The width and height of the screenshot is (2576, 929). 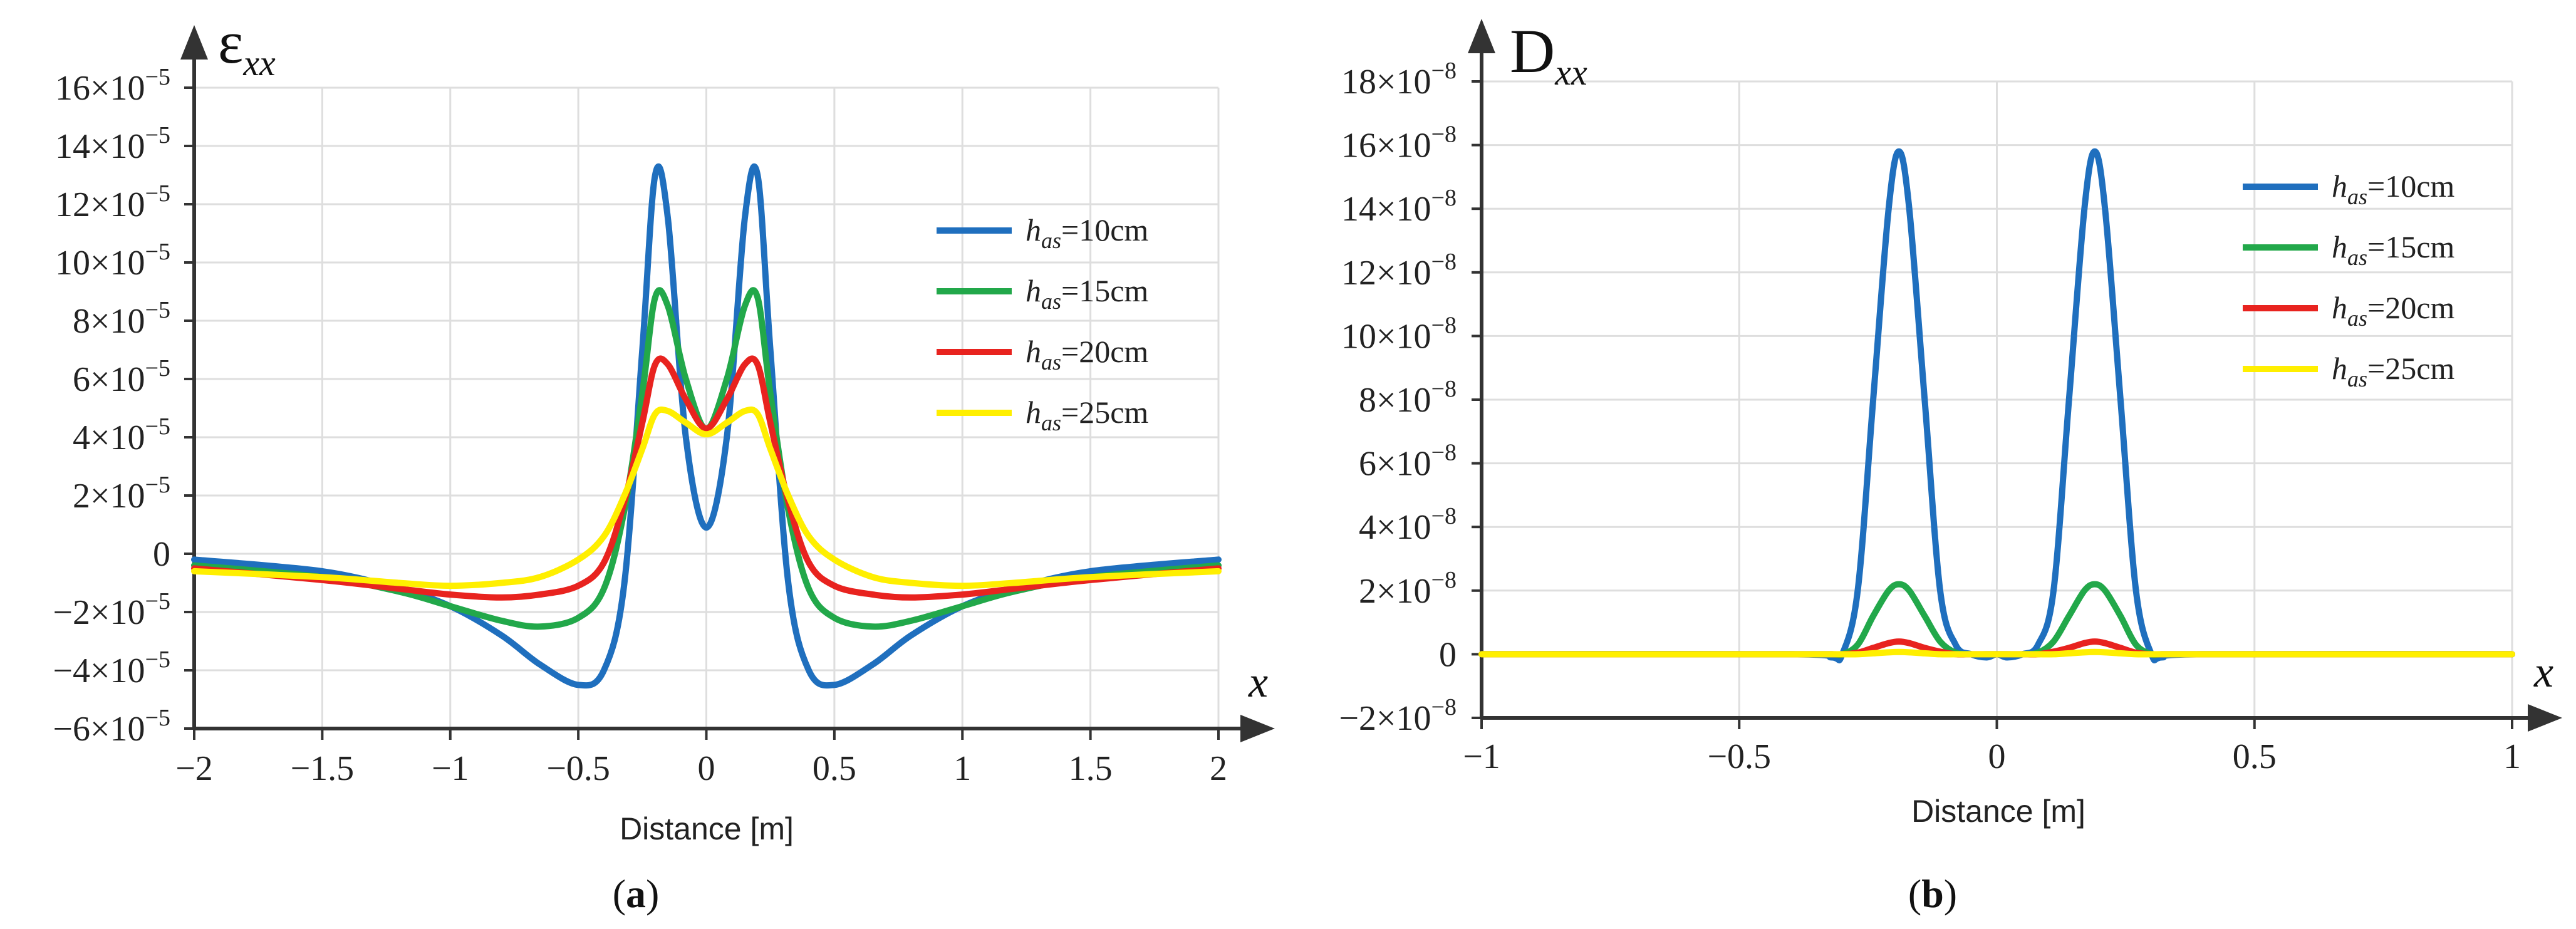 I want to click on y-axis-title: εxx, so click(x=247, y=46).